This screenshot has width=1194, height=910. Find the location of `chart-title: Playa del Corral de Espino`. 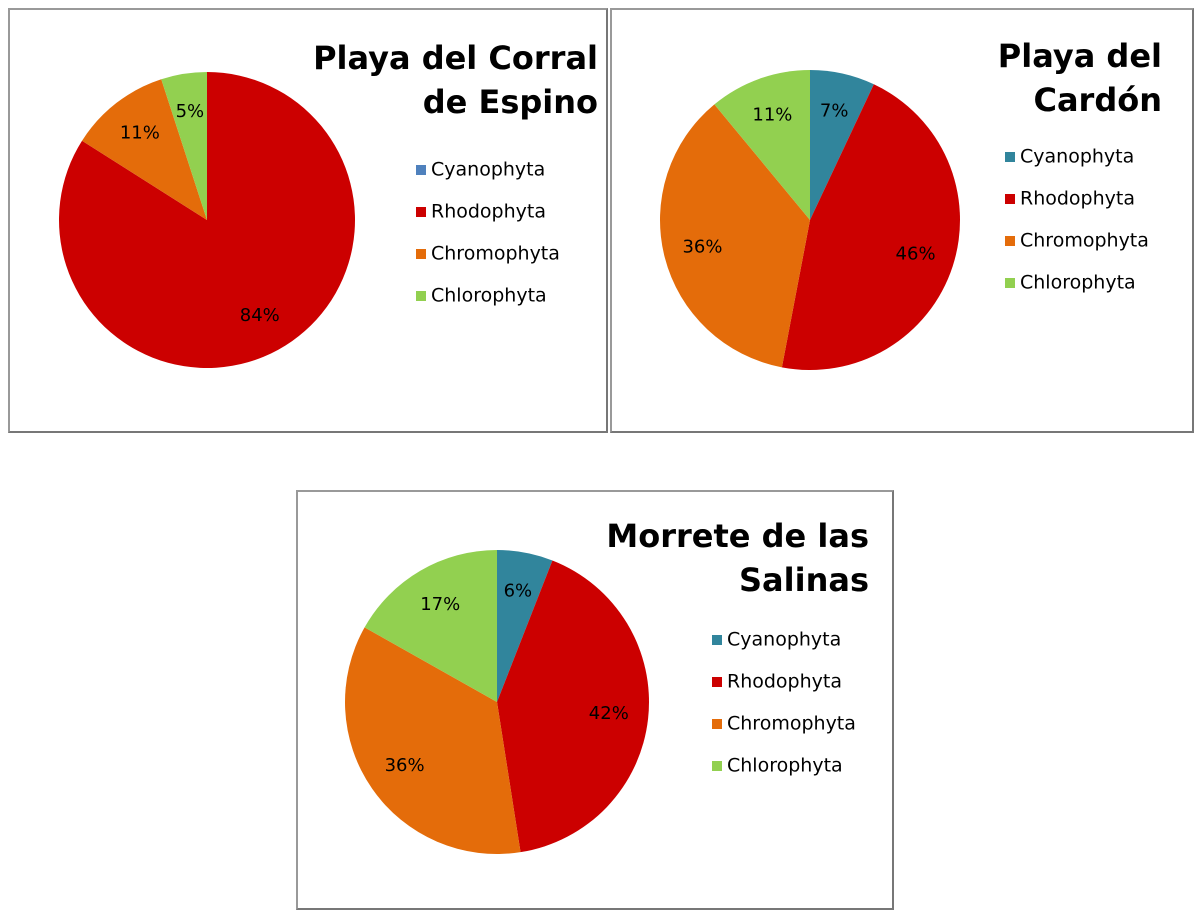

chart-title: Playa del Corral de Espino is located at coordinates (455, 80).